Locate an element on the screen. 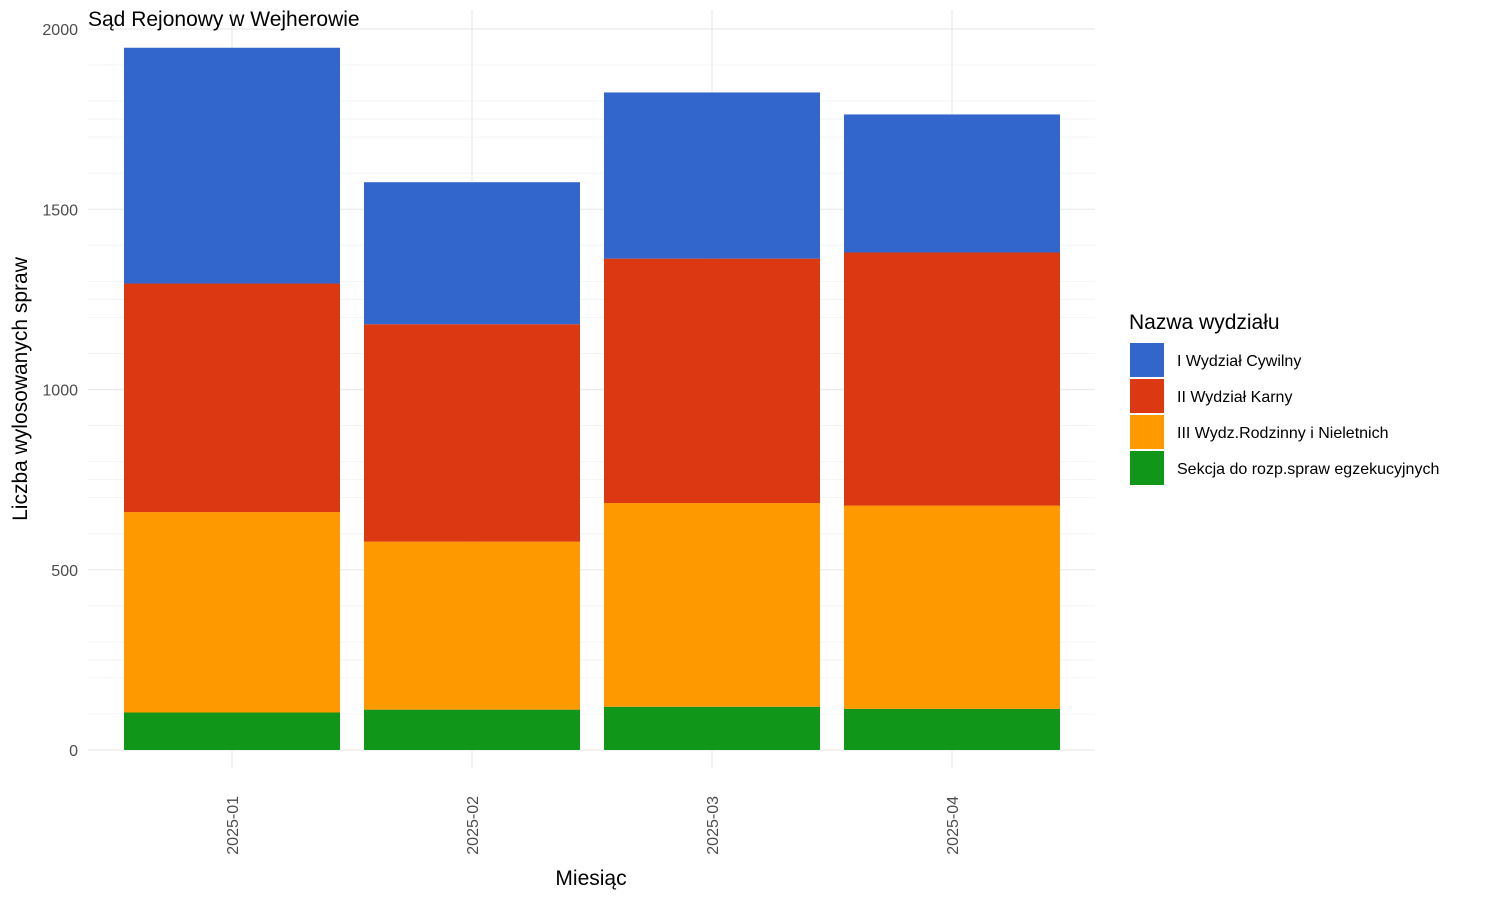 This screenshot has width=1500, height=900. legend-label: II Wydział Karny is located at coordinates (1234, 397).